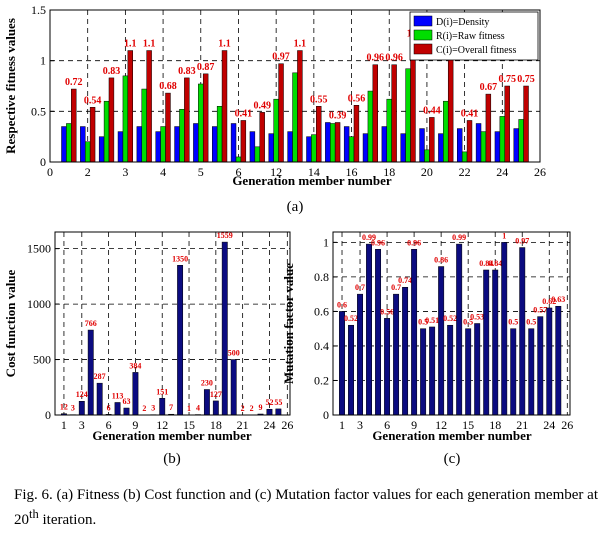  What do you see at coordinates (74, 82) in the screenshot?
I see `data-label: 0.72` at bounding box center [74, 82].